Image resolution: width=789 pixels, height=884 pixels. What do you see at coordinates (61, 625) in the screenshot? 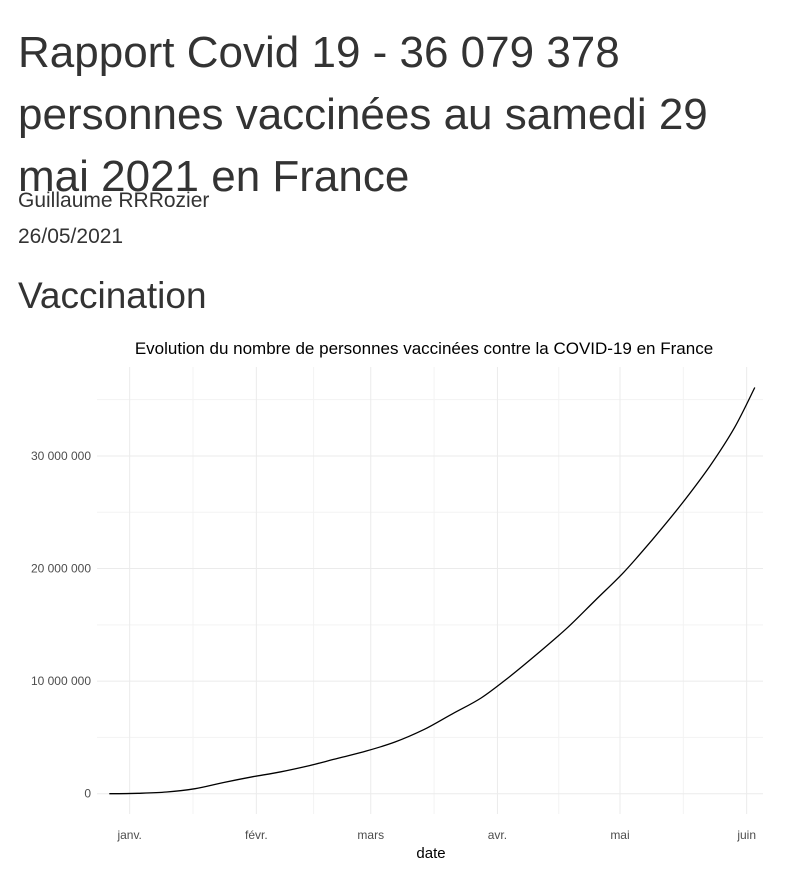
I see `y-axis-labels: 0 10 000 000 20 000 000 30 000 000` at bounding box center [61, 625].